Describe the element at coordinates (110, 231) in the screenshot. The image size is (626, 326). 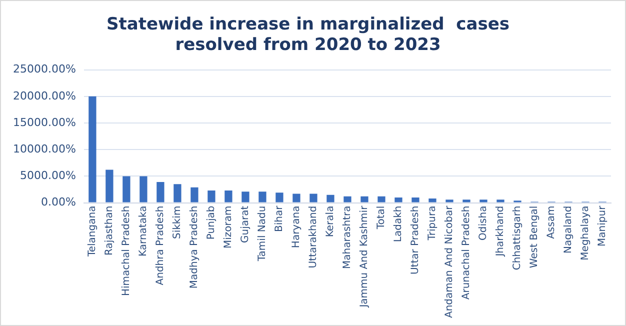
I see `x-tick-label: Rajasthan` at that location.